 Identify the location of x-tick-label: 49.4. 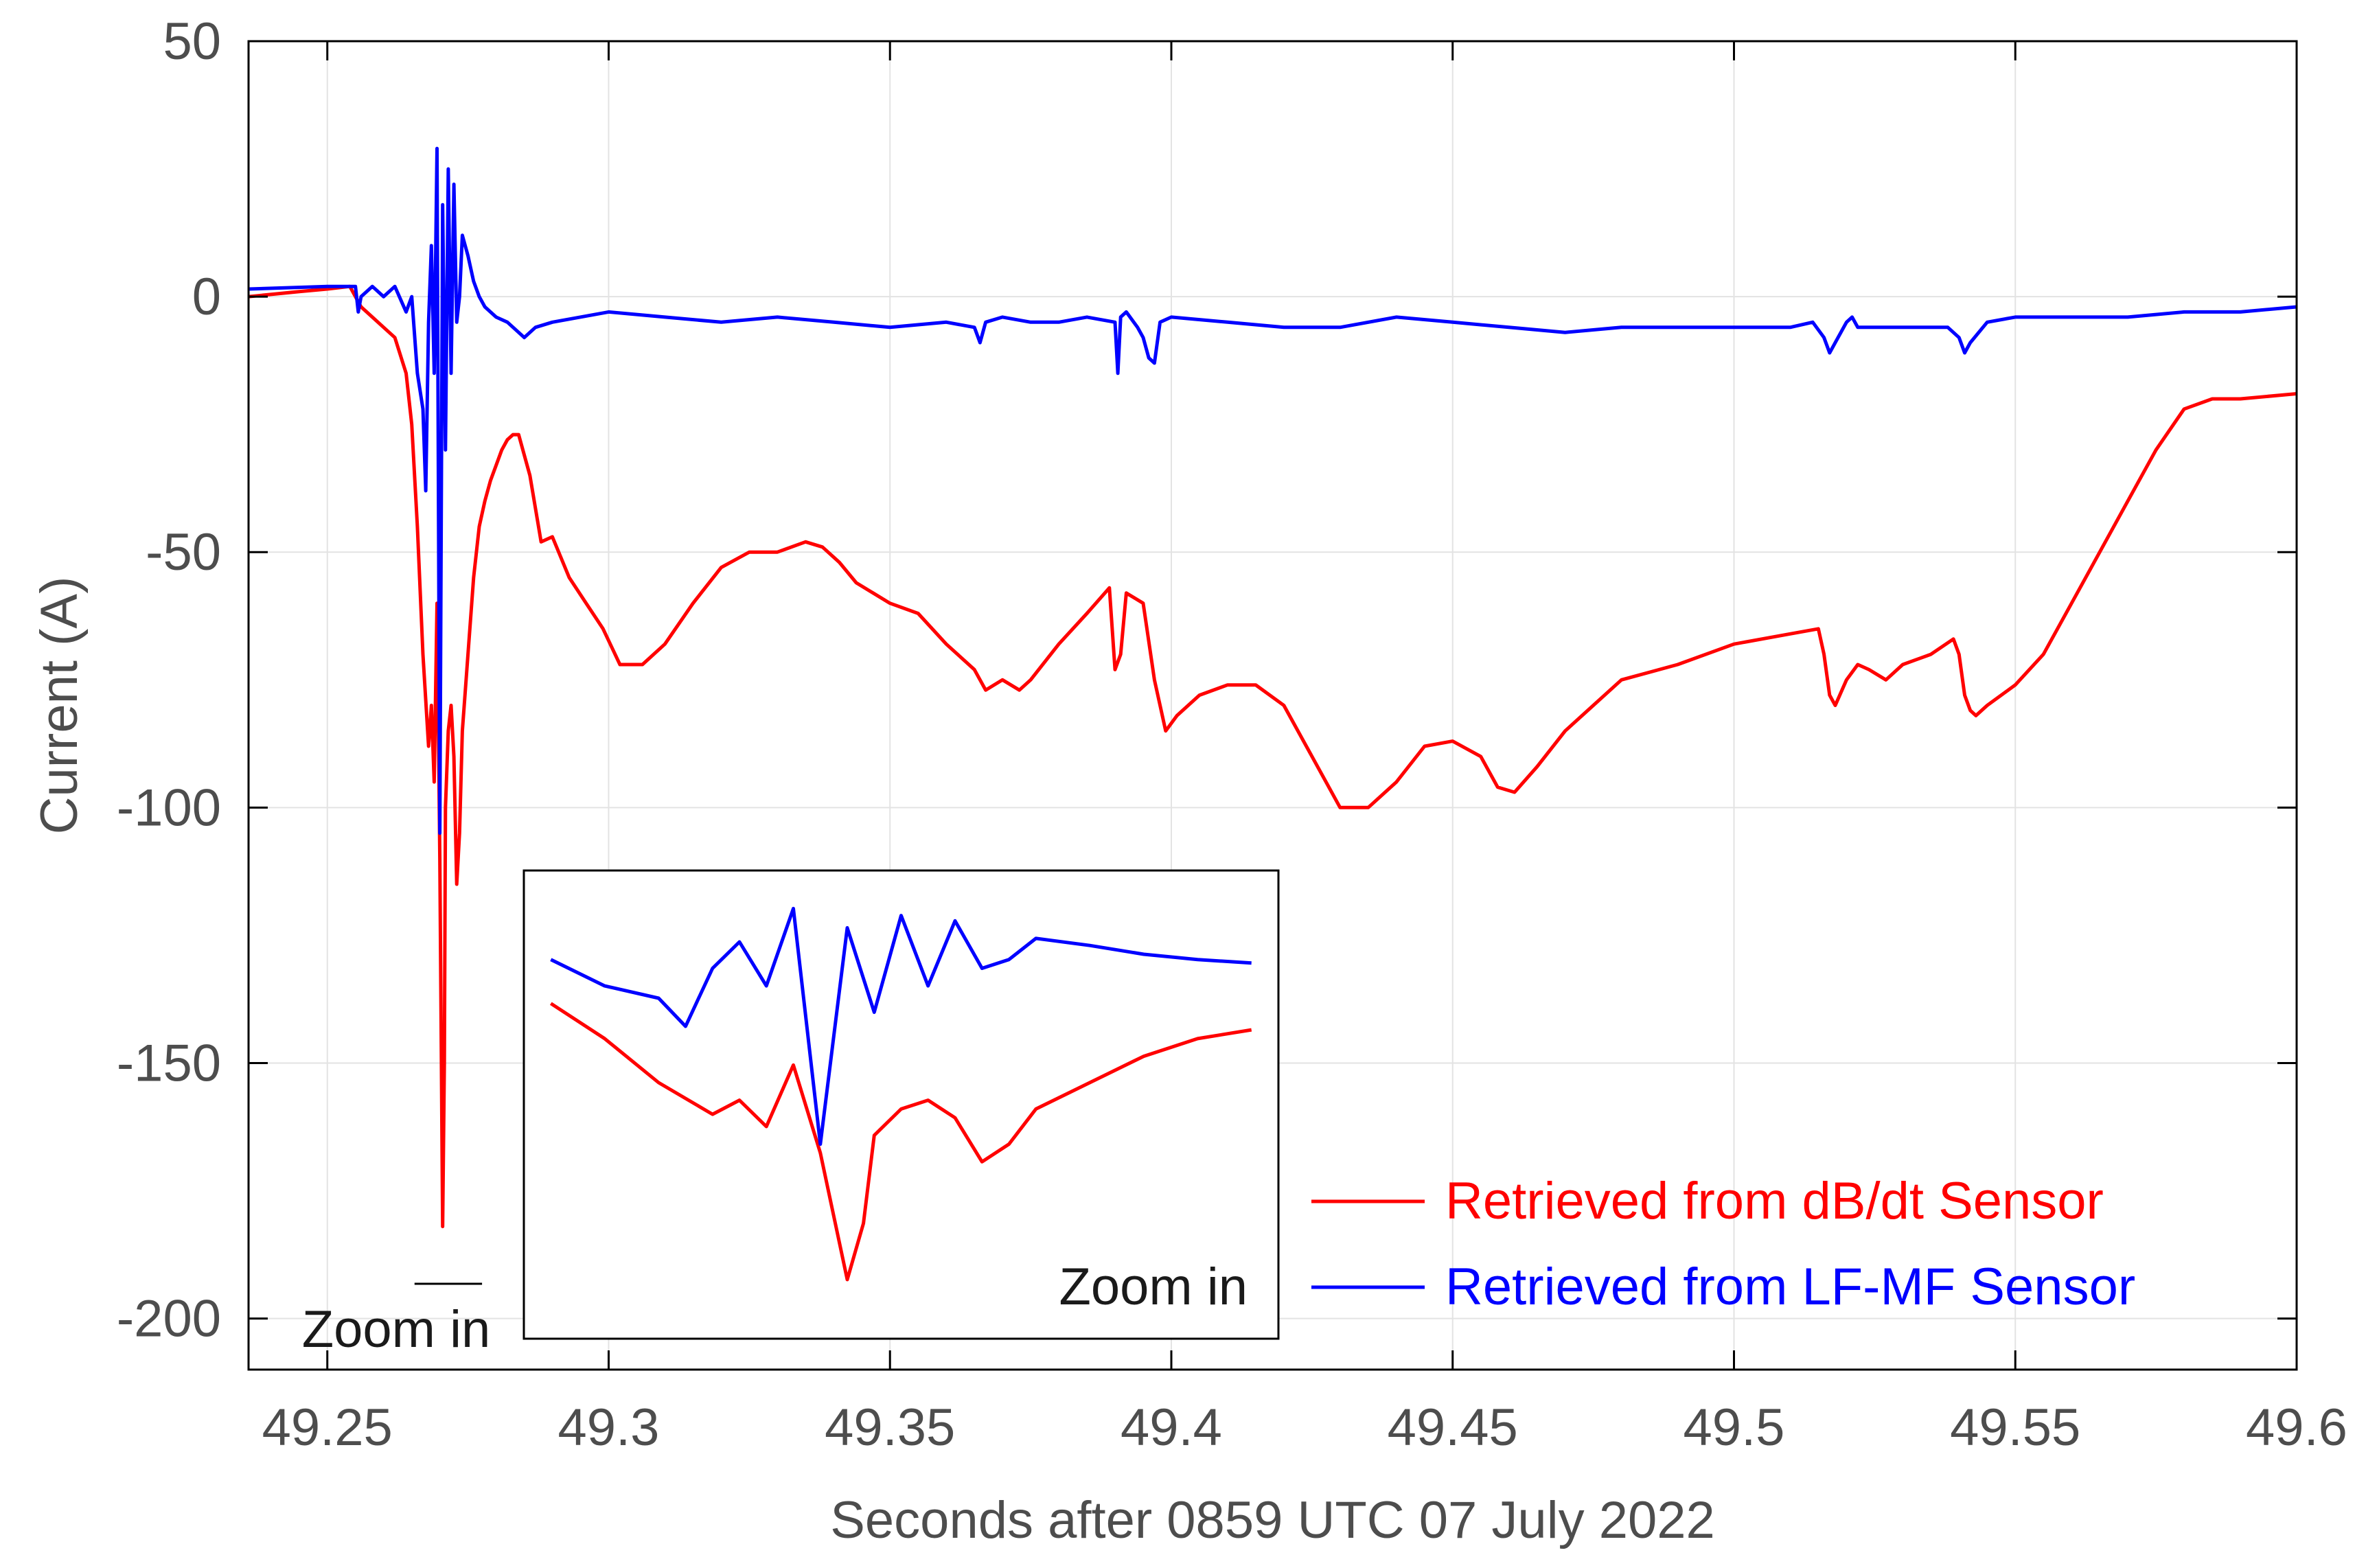
(1171, 1428).